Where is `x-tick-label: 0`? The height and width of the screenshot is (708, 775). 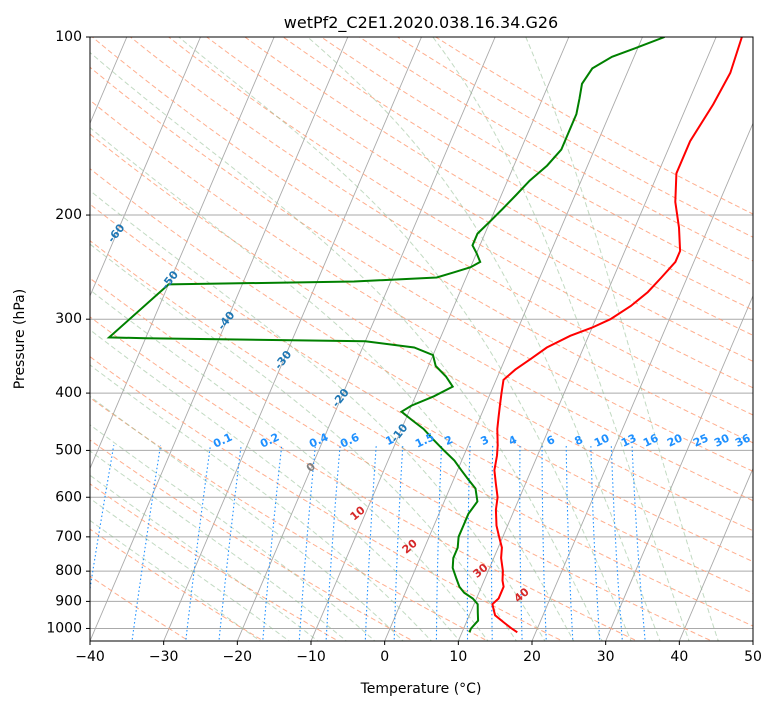
x-tick-label: 0 is located at coordinates (384, 657).